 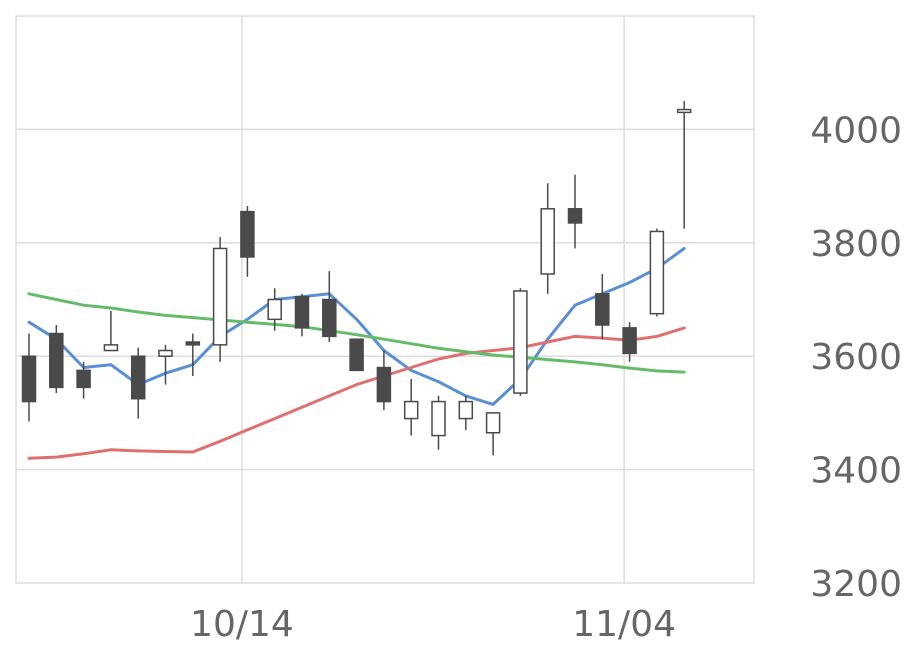 I want to click on y-tick-label: 3400, so click(x=856, y=471).